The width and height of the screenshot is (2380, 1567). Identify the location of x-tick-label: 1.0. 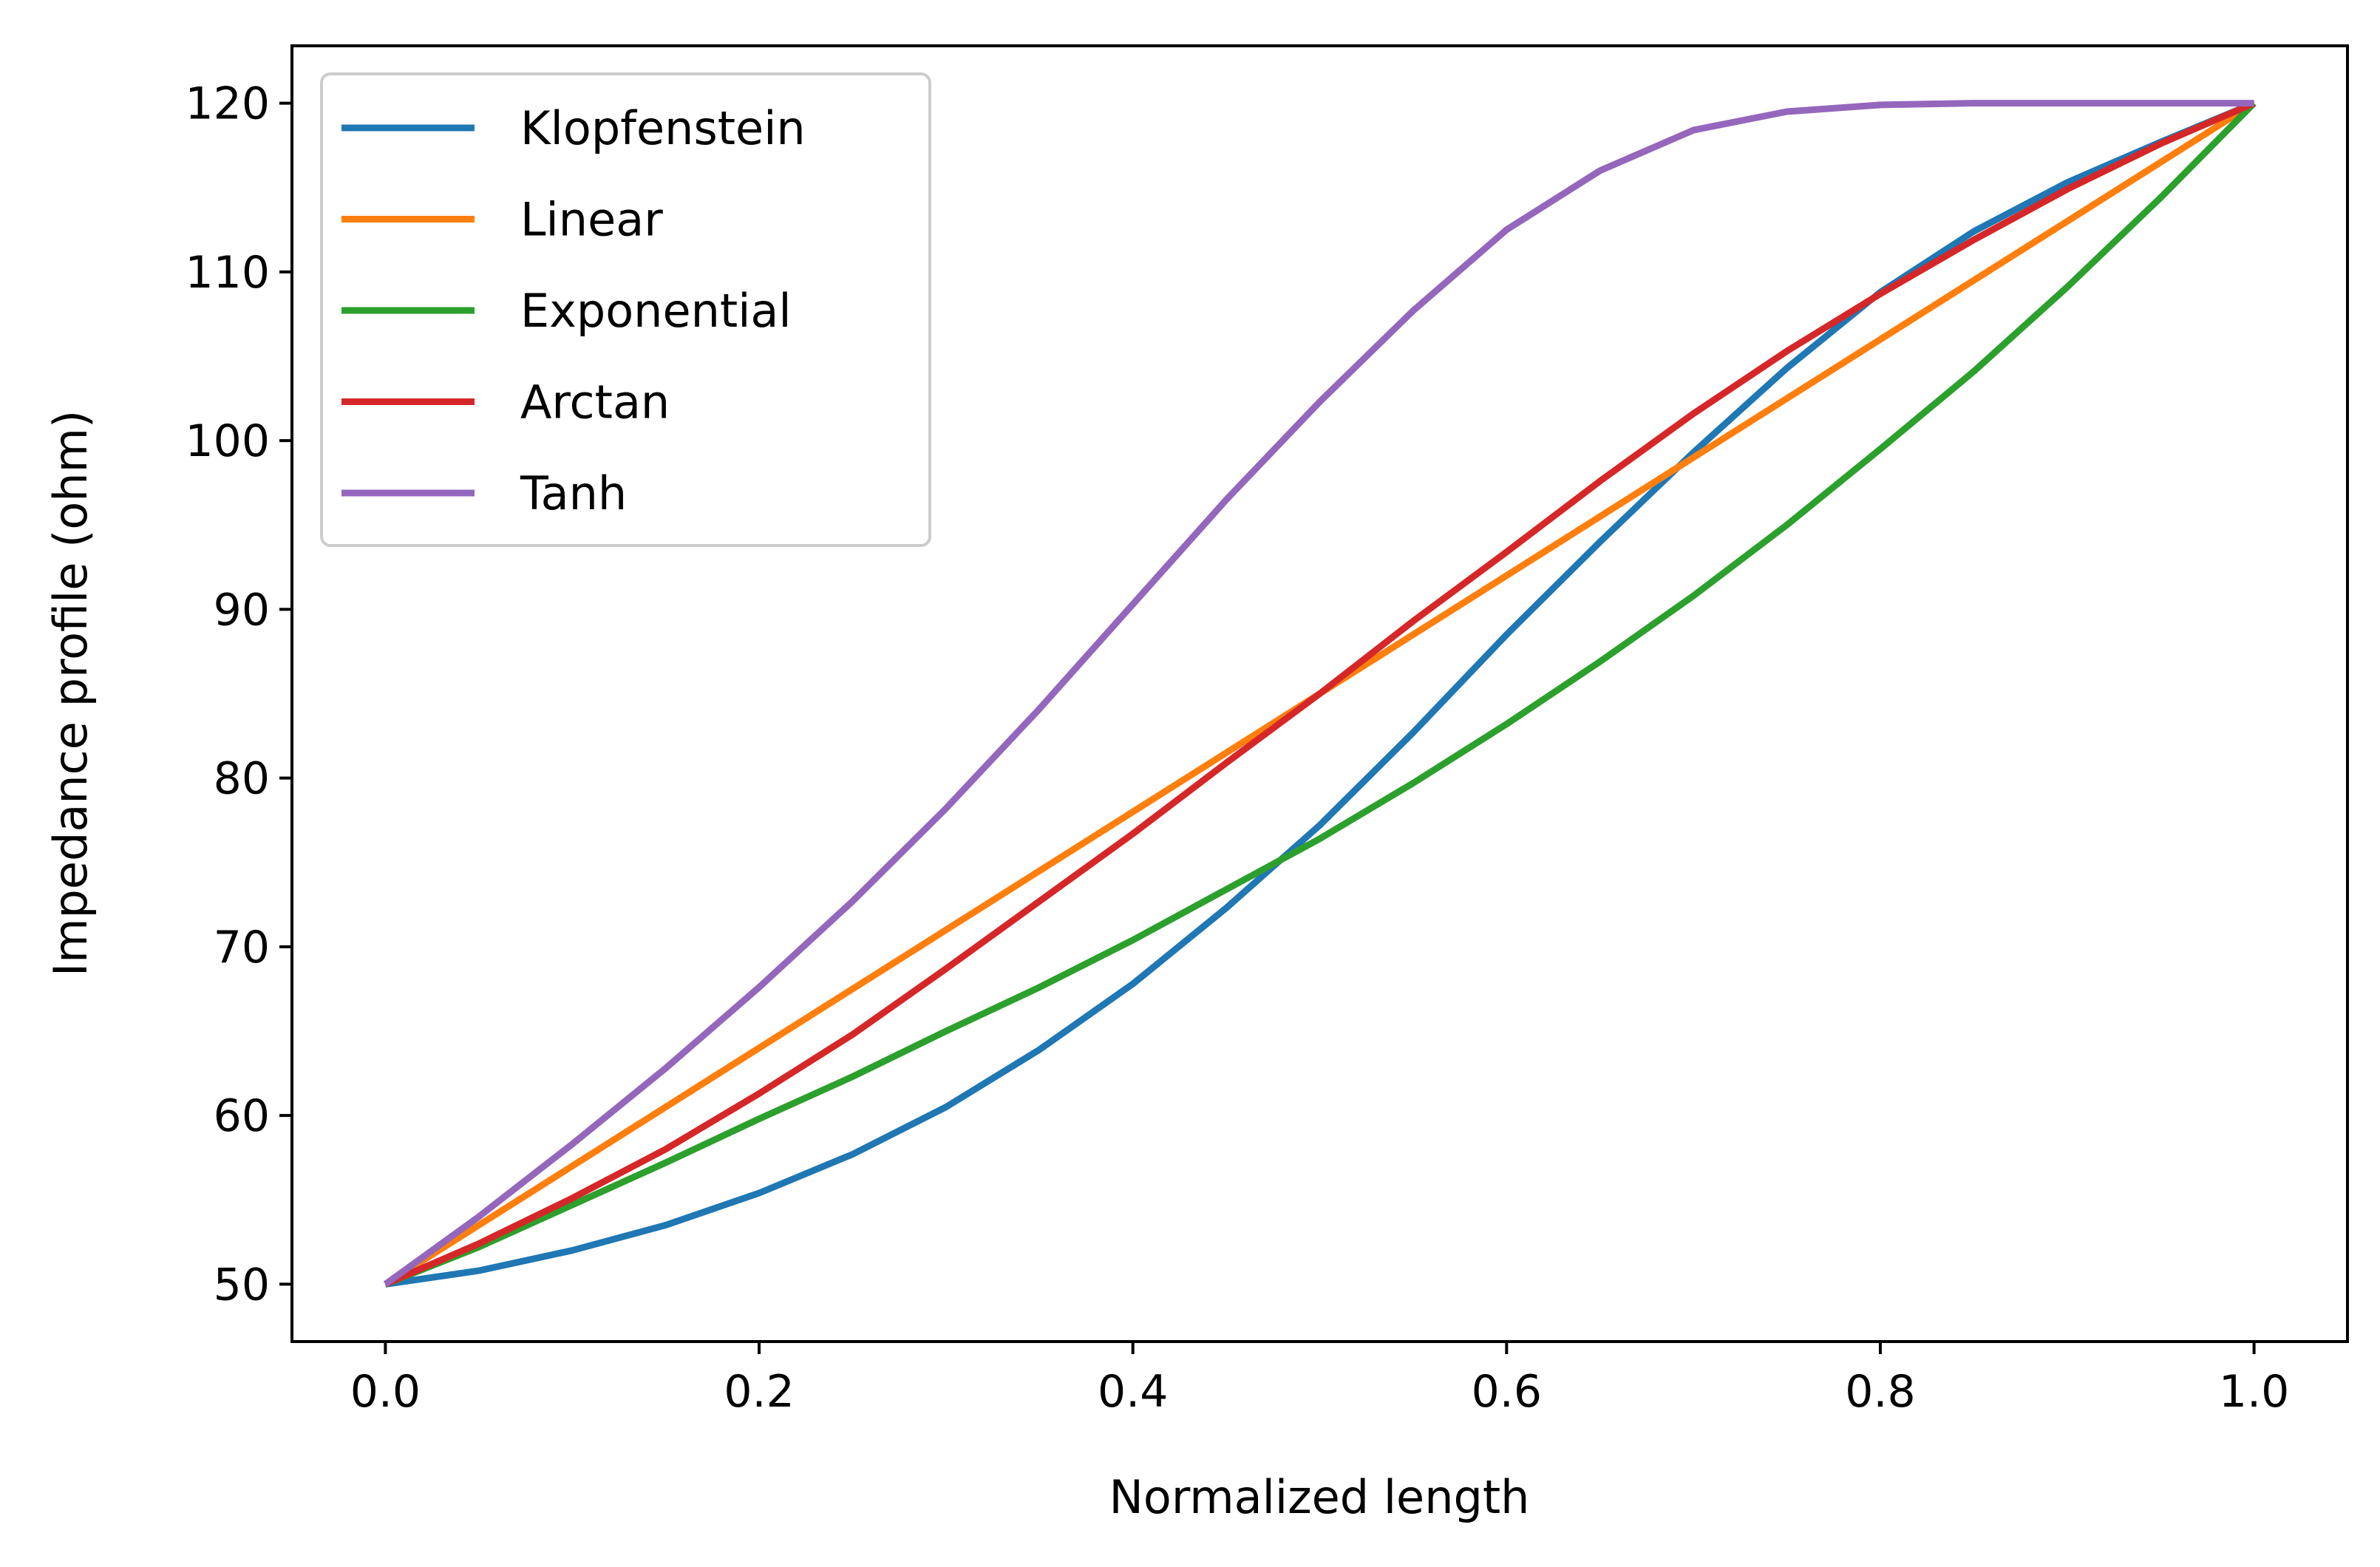
(2254, 1392).